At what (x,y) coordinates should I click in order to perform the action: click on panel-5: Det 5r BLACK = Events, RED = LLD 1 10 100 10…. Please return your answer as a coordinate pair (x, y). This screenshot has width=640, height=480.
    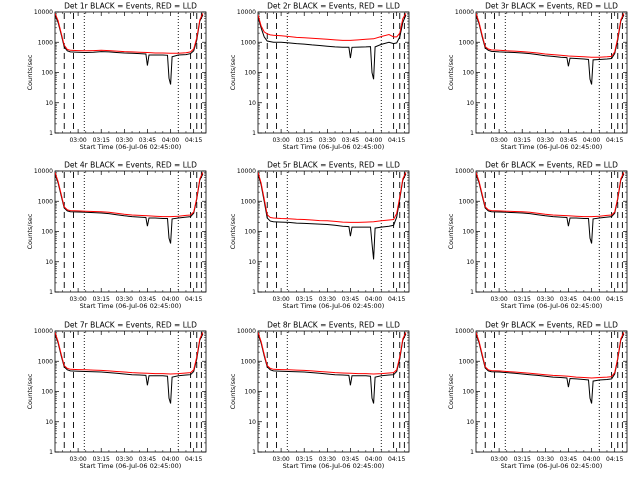
    Looking at the image, I should click on (319, 235).